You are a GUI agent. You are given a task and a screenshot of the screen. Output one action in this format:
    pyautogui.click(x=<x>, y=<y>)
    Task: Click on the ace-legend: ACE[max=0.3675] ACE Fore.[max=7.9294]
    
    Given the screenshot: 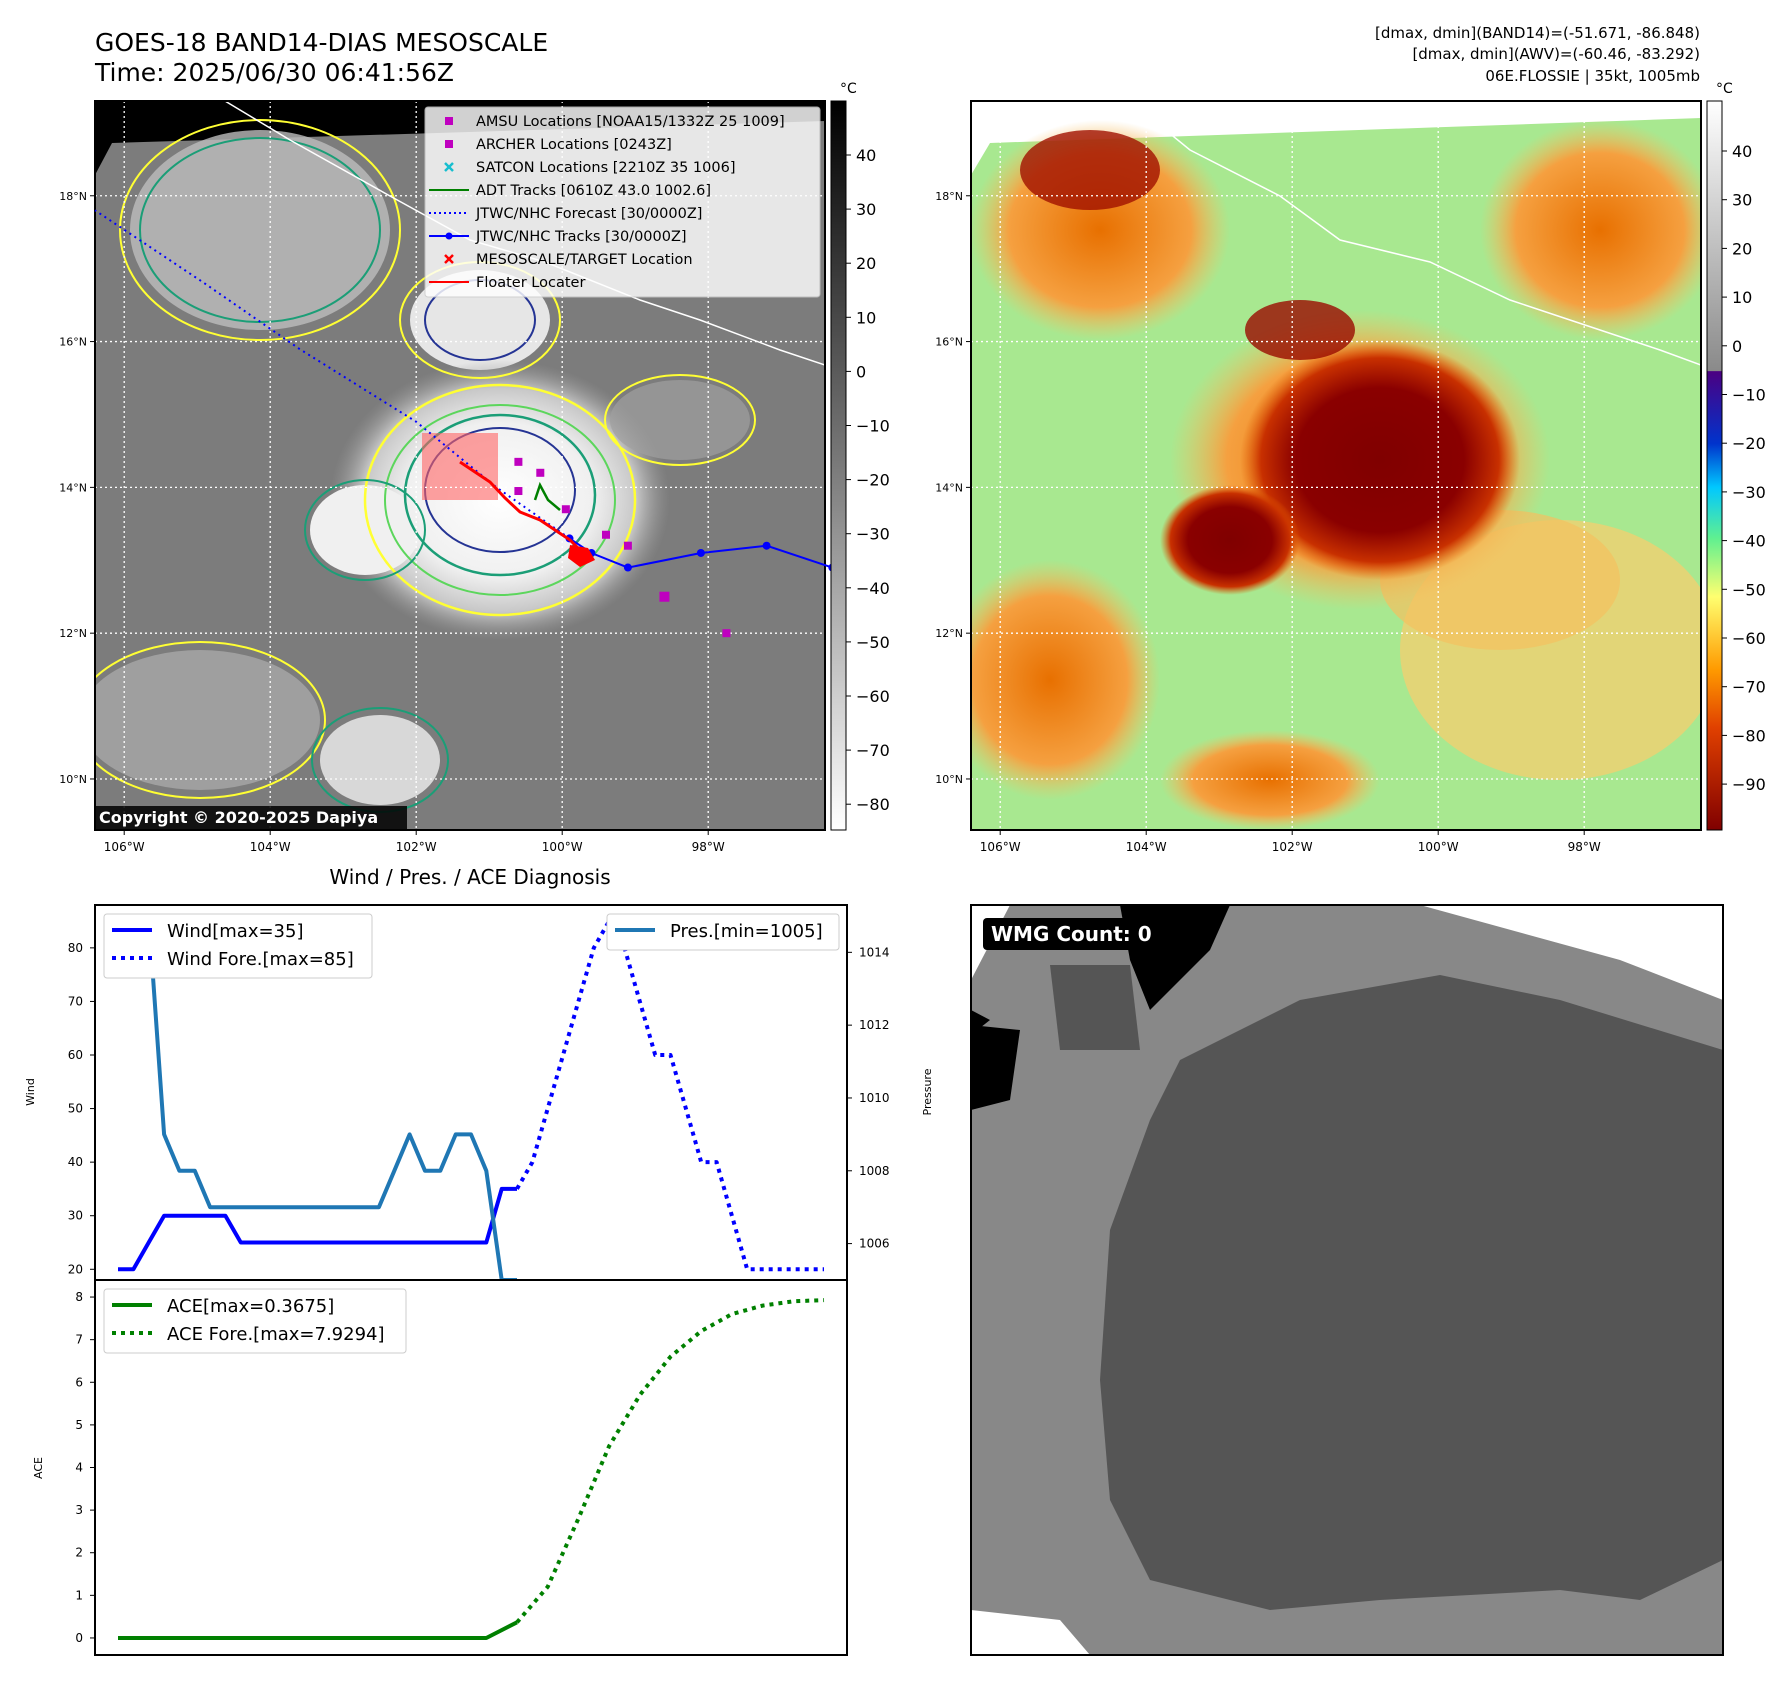 What is the action you would take?
    pyautogui.click(x=255, y=1321)
    